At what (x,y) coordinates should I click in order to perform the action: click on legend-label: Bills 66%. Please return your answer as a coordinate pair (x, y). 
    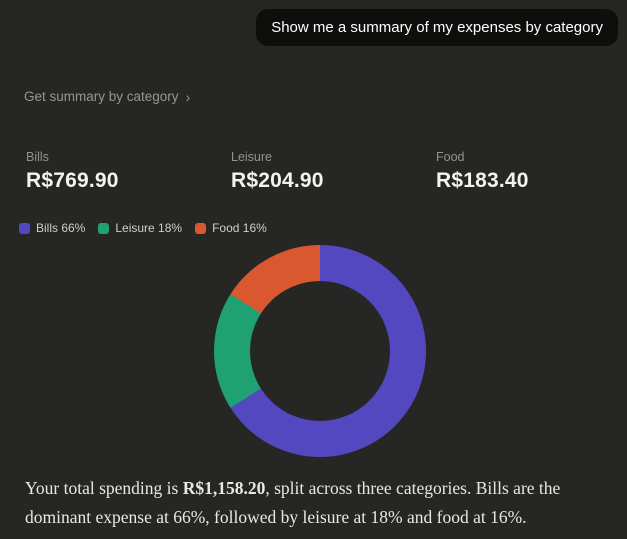
    Looking at the image, I should click on (61, 228).